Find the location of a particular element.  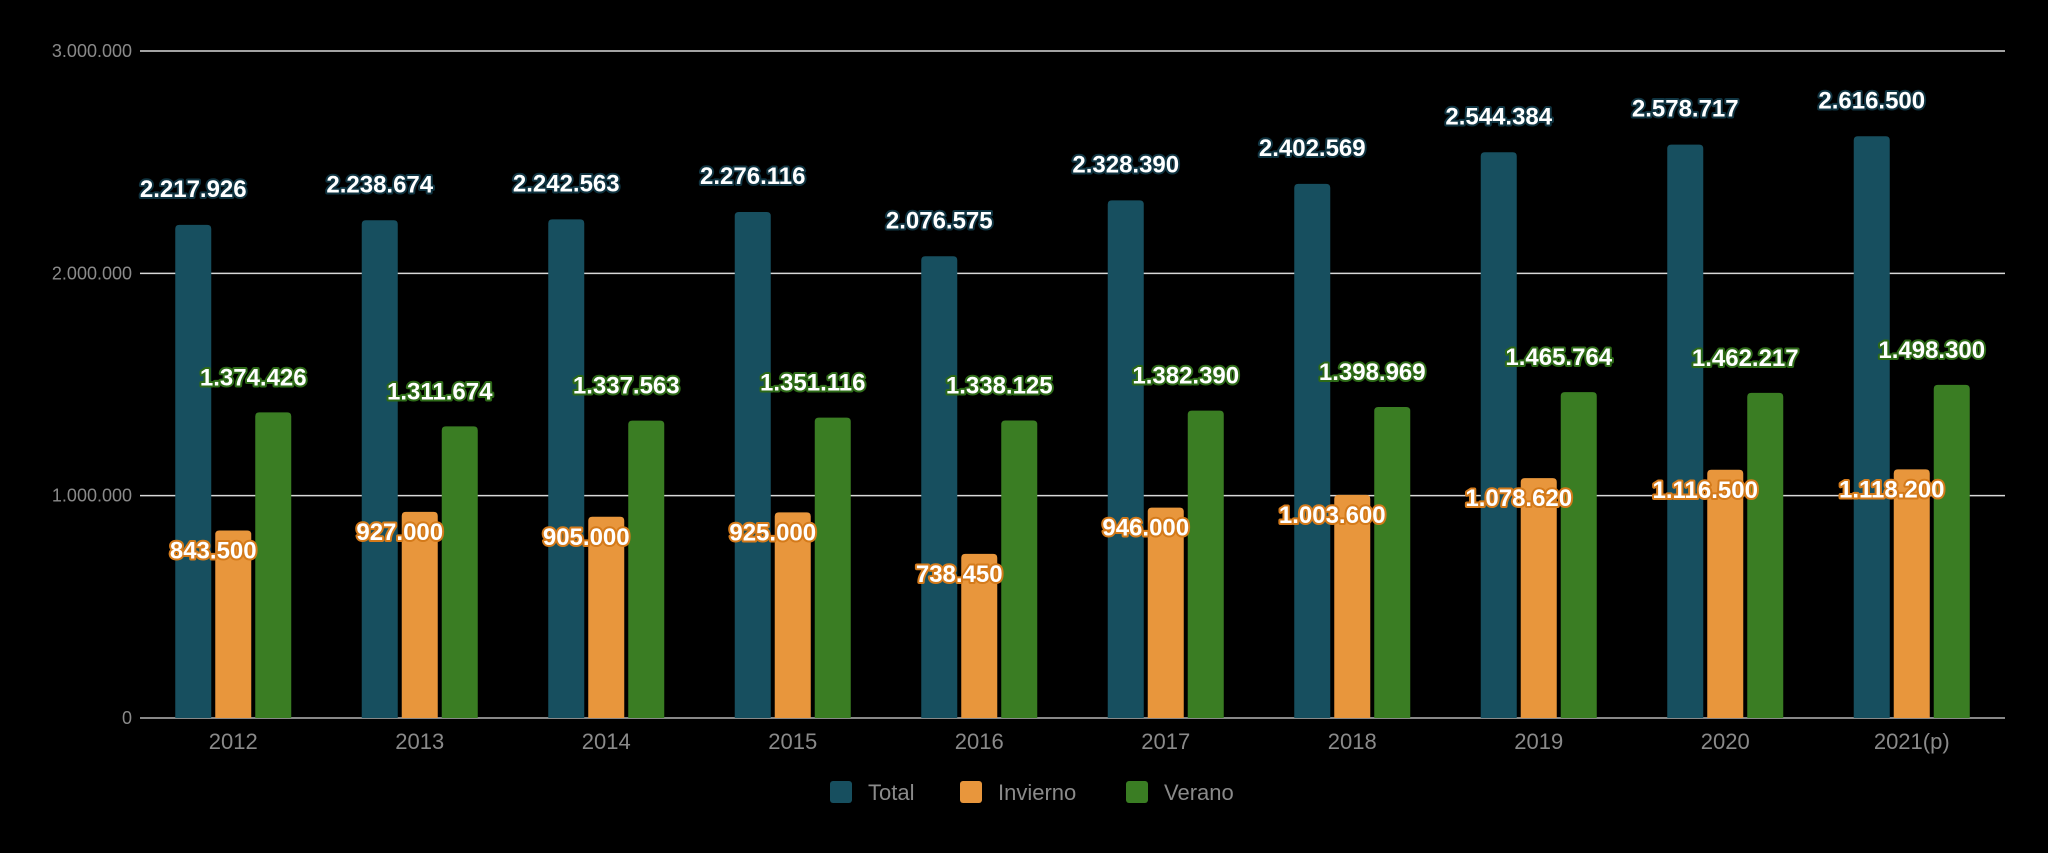

bar-verano-2019 is located at coordinates (1578, 555).